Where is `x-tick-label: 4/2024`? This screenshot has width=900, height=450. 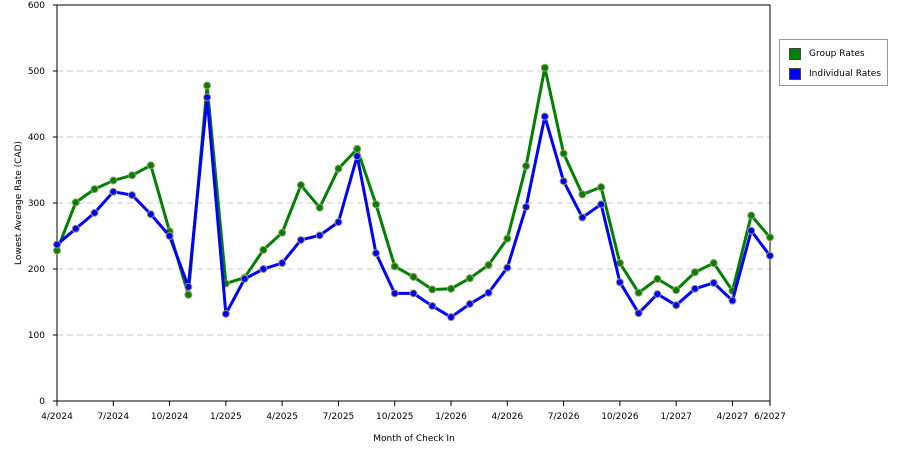
x-tick-label: 4/2024 is located at coordinates (57, 417).